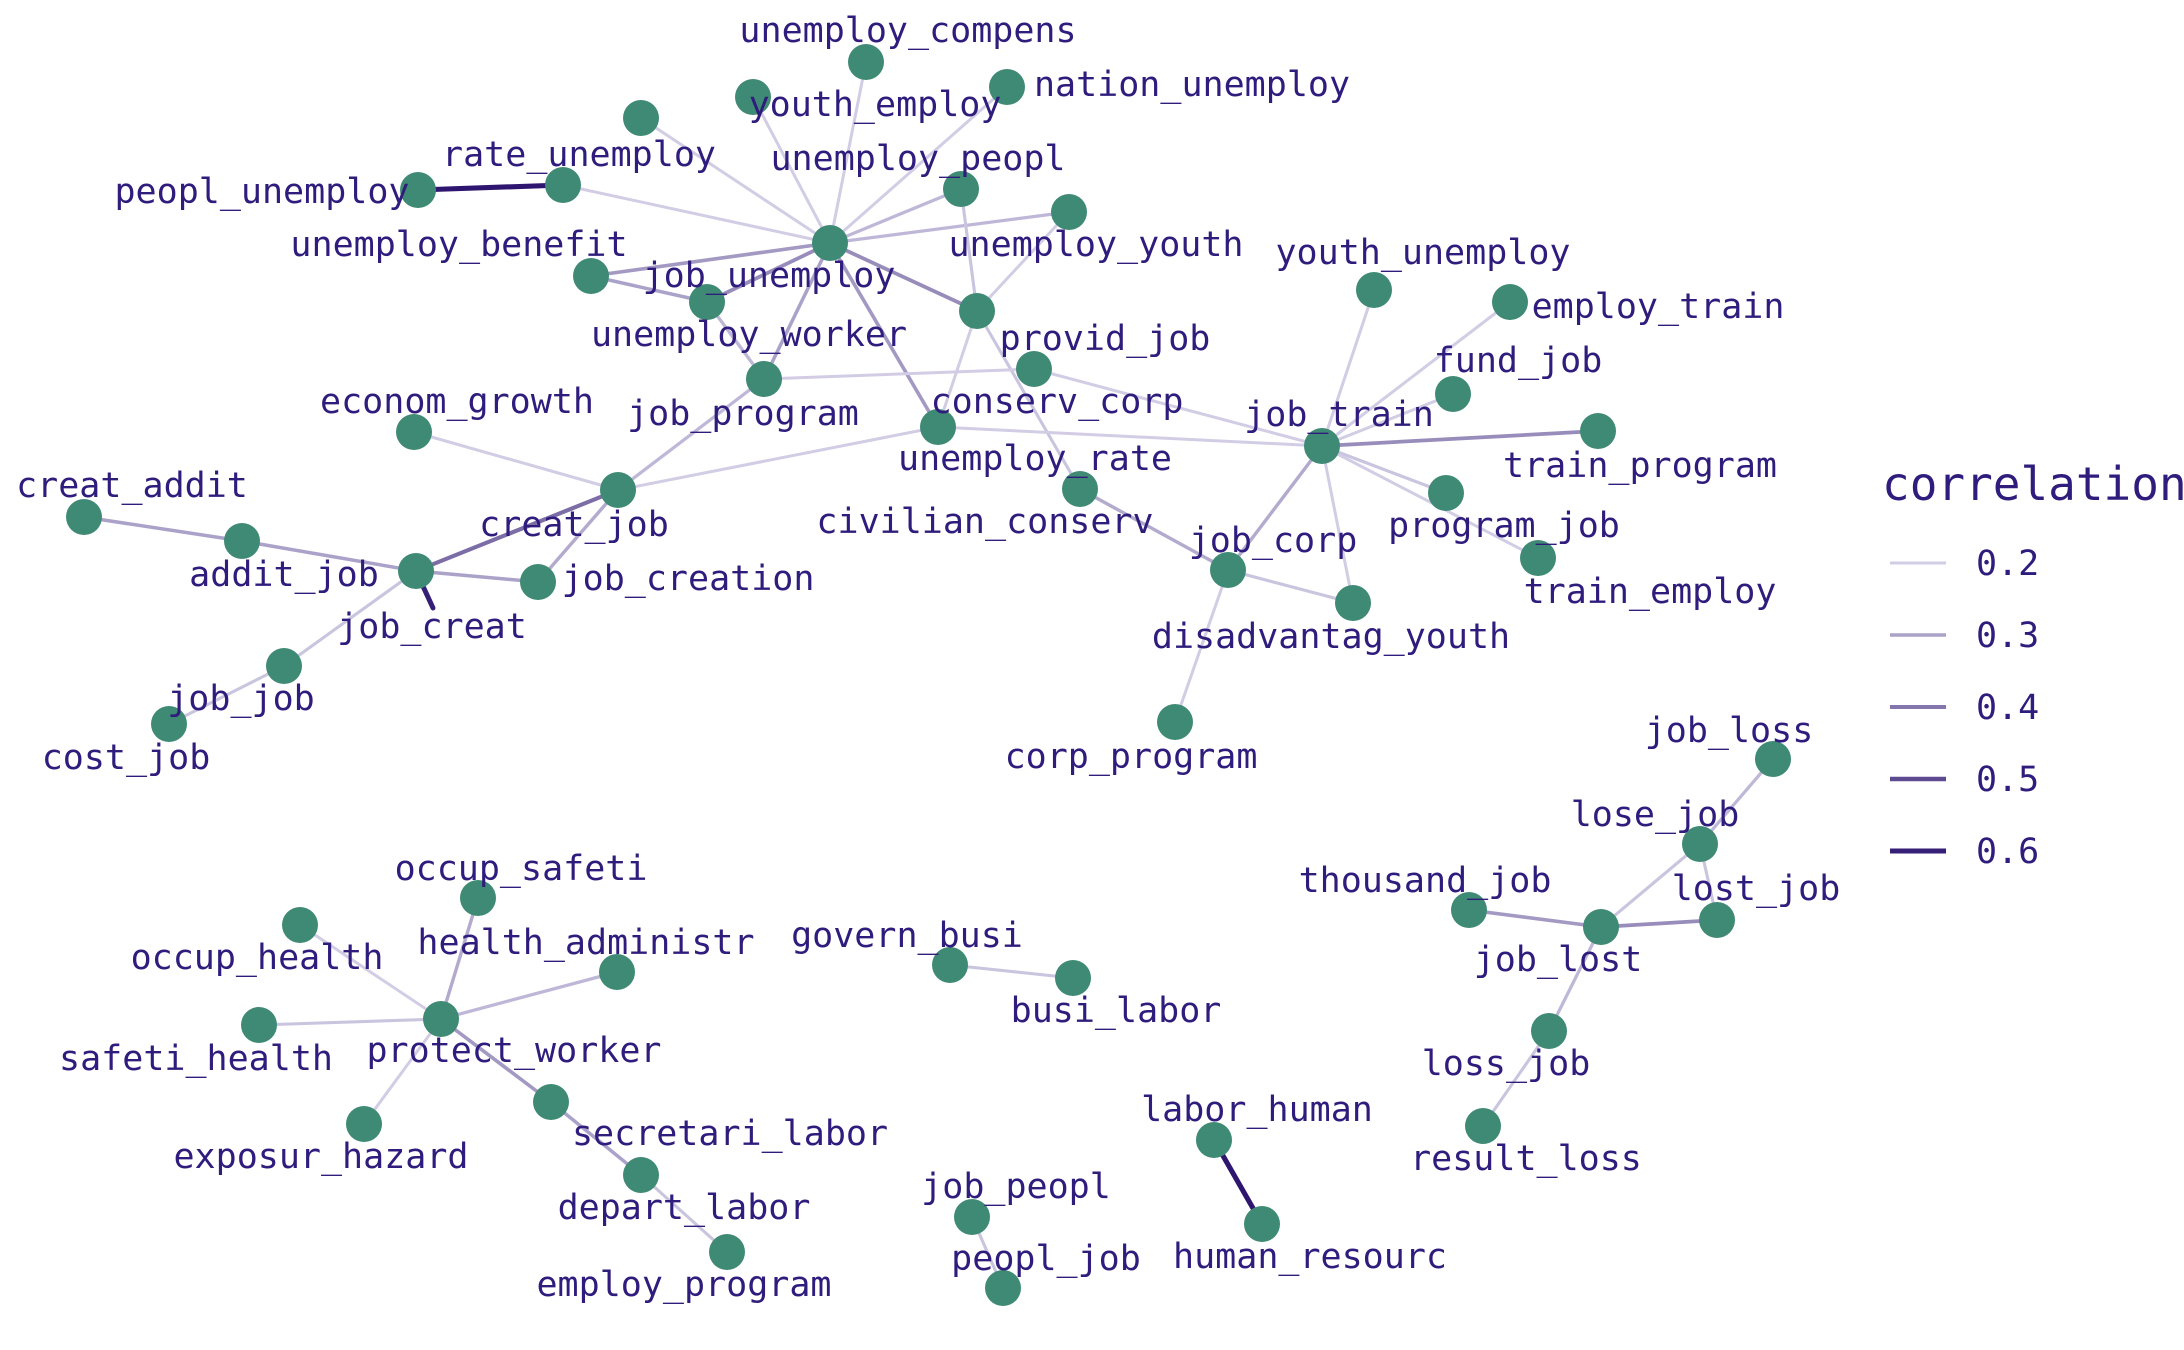 The width and height of the screenshot is (2184, 1350). Describe the element at coordinates (749, 335) in the screenshot. I see `node-label-unemploy_worker: unemploy_worker` at that location.